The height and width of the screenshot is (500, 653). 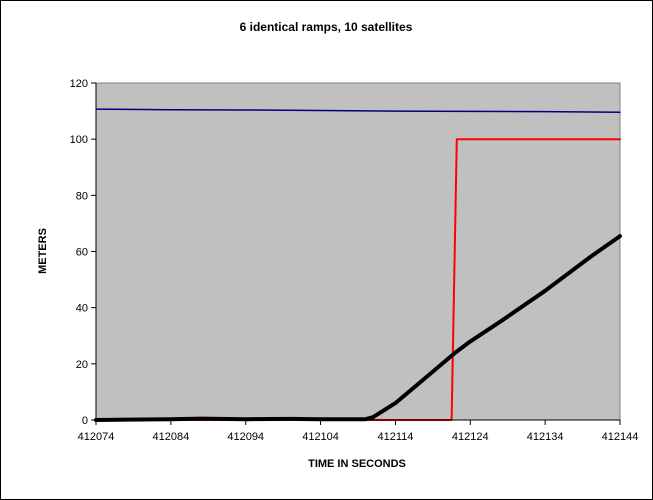 What do you see at coordinates (85, 421) in the screenshot?
I see `y-tick-label: 0` at bounding box center [85, 421].